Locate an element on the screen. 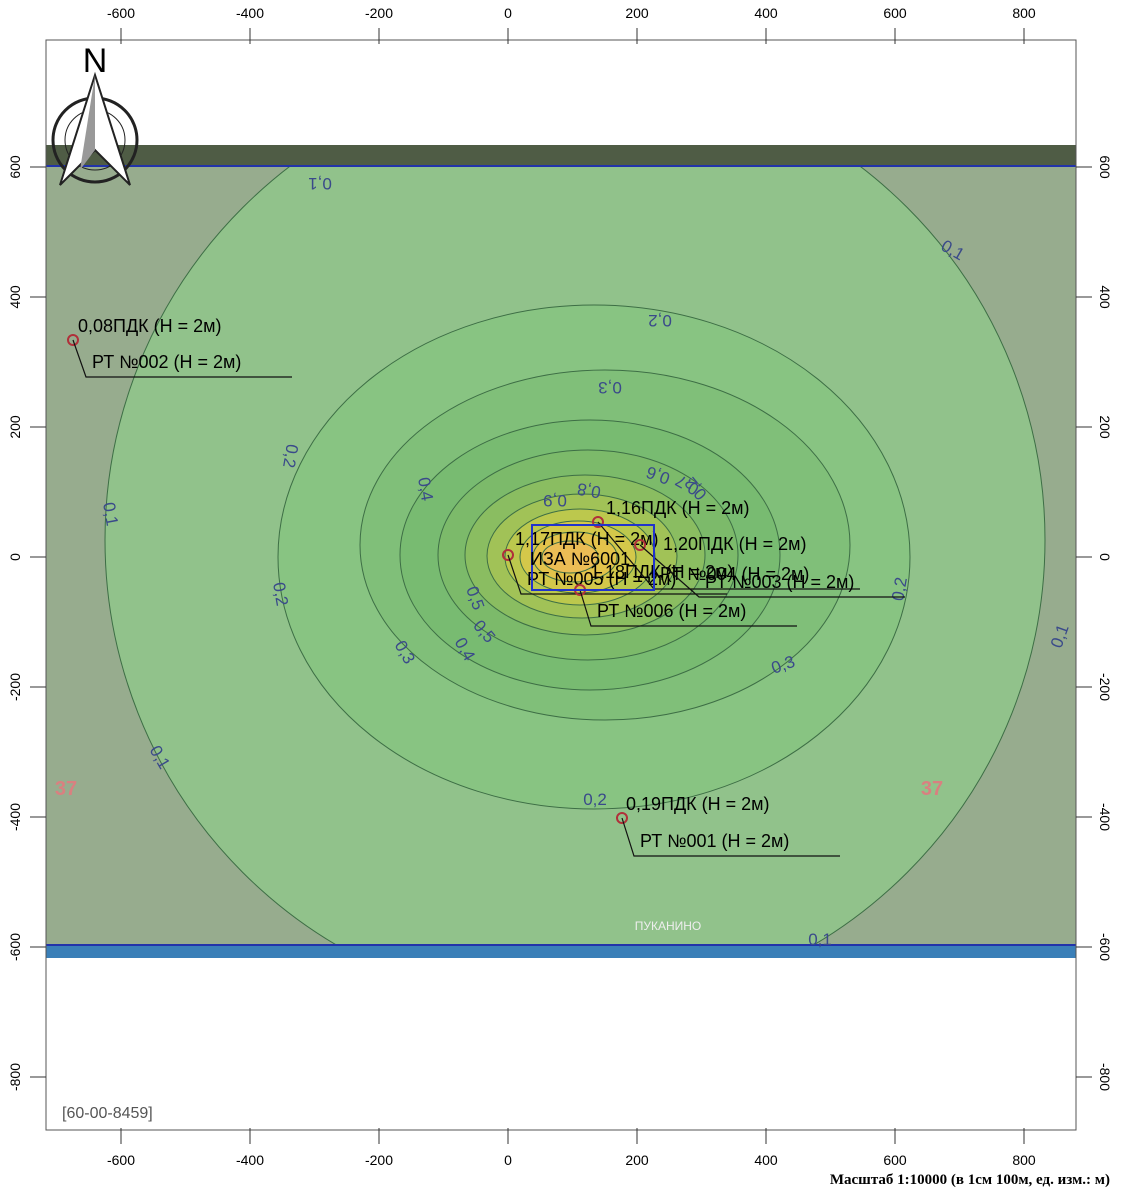 Image resolution: width=1122 pixels, height=1196 pixels. place: ПУКАНИНО is located at coordinates (668, 926).